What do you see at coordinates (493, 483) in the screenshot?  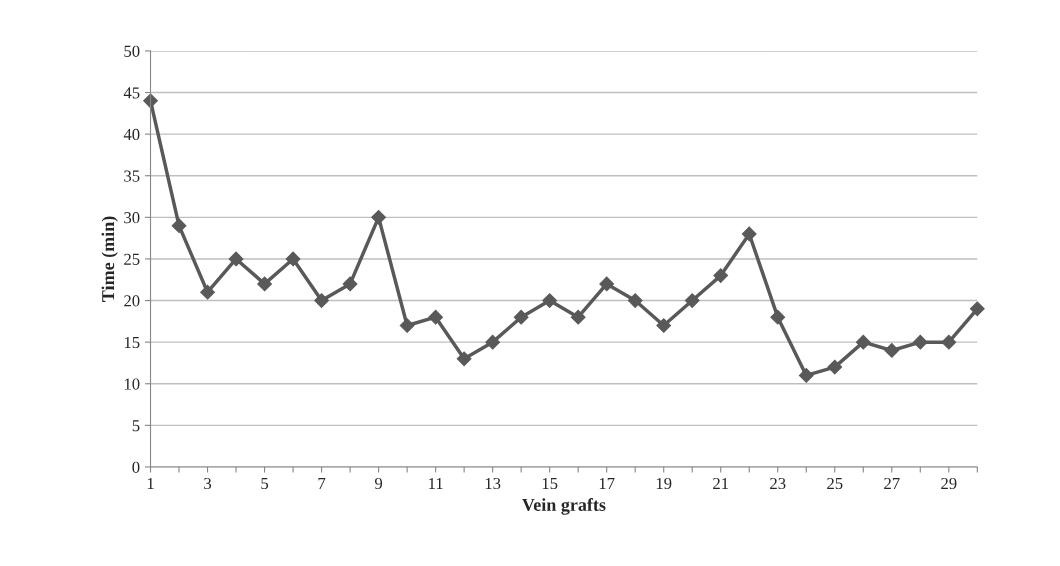 I see `x-tick-label: 13` at bounding box center [493, 483].